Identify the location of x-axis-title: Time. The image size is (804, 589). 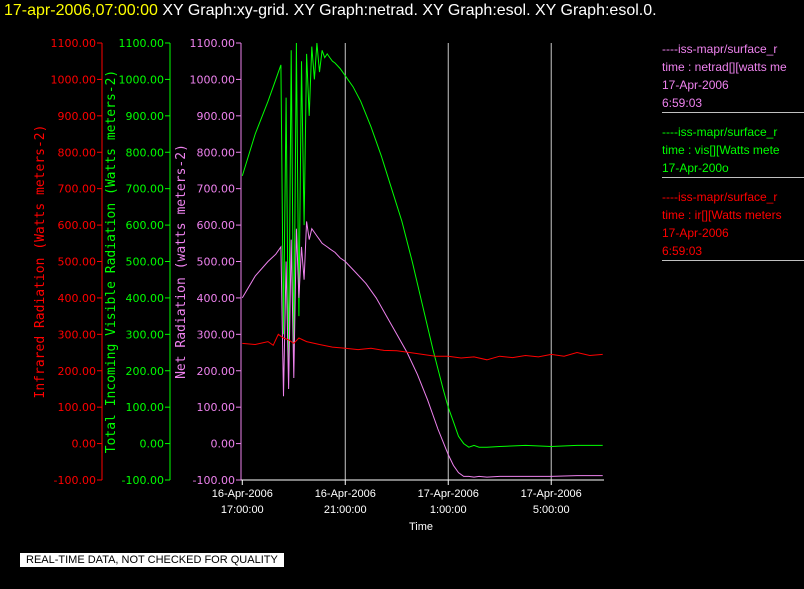
(421, 527).